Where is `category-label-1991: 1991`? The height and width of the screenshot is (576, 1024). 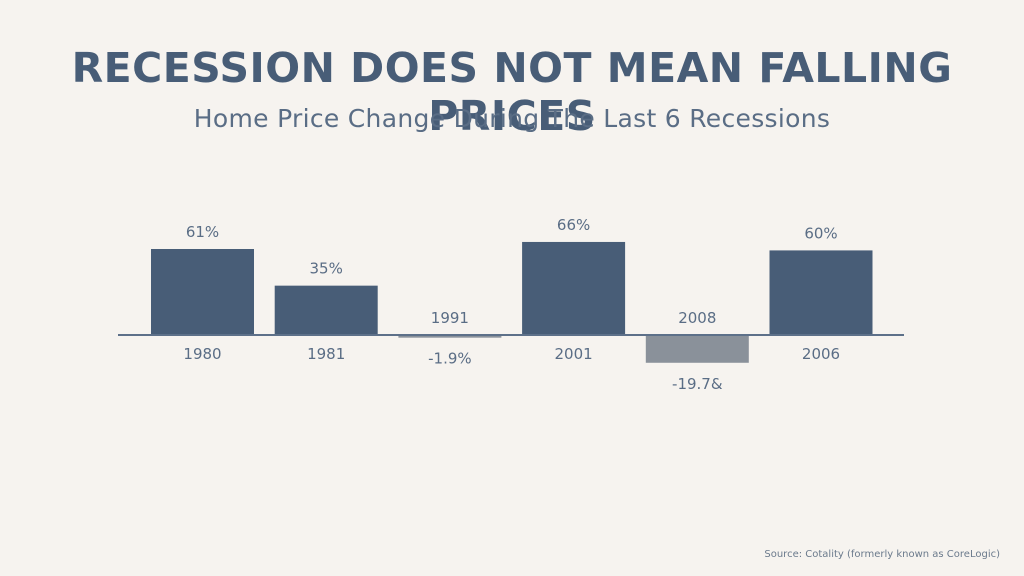 category-label-1991: 1991 is located at coordinates (450, 318).